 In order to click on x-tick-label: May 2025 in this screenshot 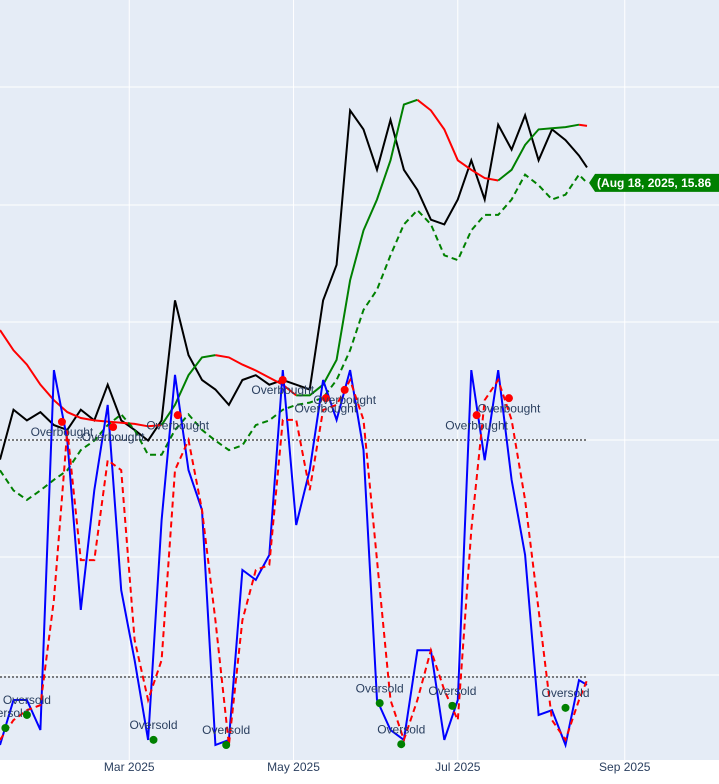, I will do `click(293, 767)`.